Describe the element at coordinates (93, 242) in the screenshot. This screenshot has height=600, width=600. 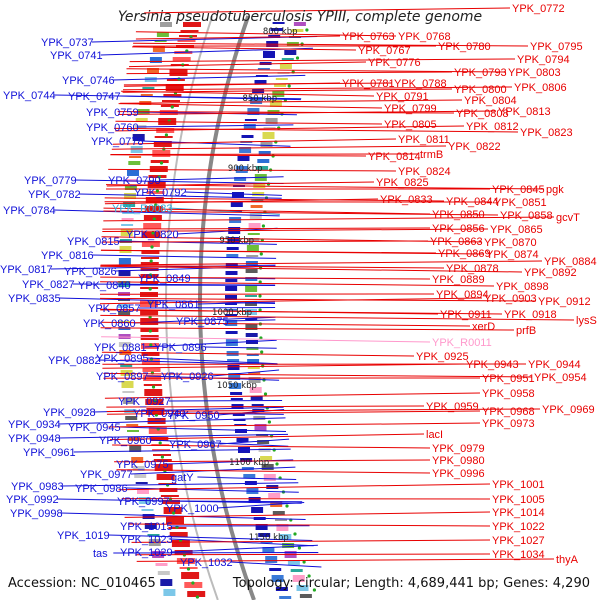
I see `left-gene-label: YPK_0815` at that location.